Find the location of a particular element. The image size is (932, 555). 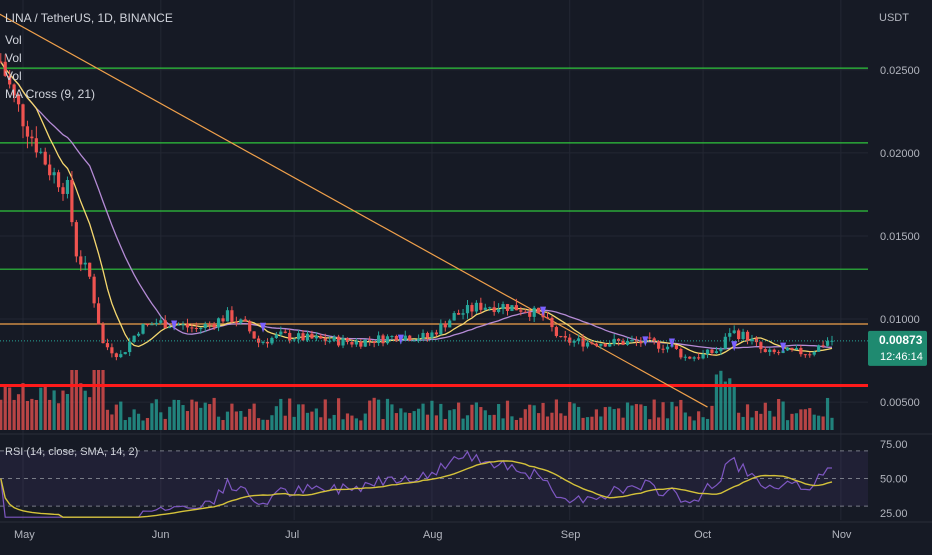

time-axis-tick: Sep is located at coordinates (571, 535).